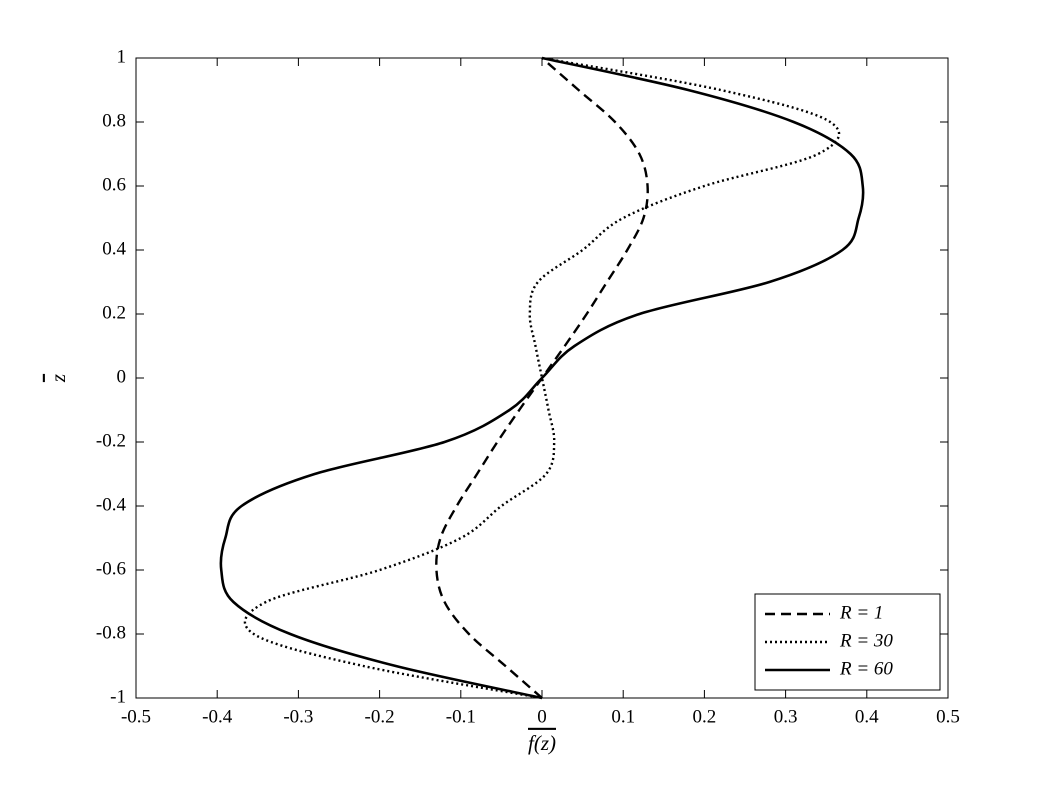 This screenshot has width=1046, height=785. What do you see at coordinates (461, 716) in the screenshot?
I see `x-tick-label: -0.1` at bounding box center [461, 716].